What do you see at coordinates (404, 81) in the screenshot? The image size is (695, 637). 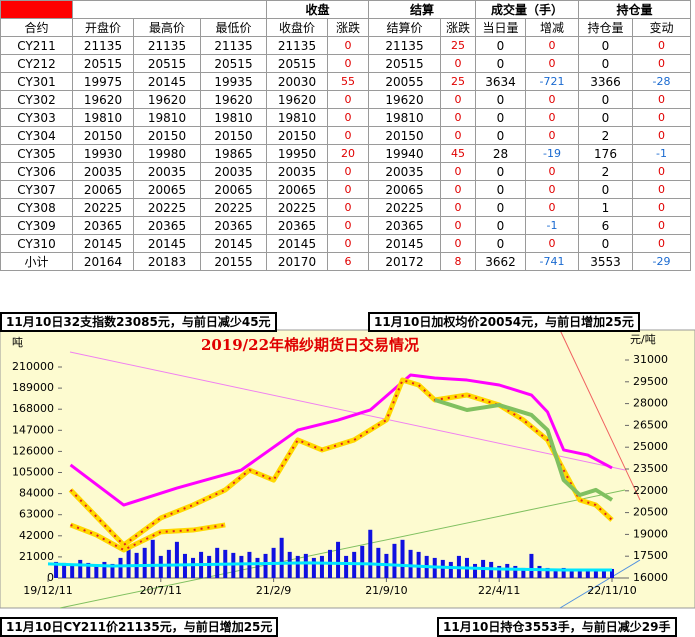 I see `cell: 20055` at bounding box center [404, 81].